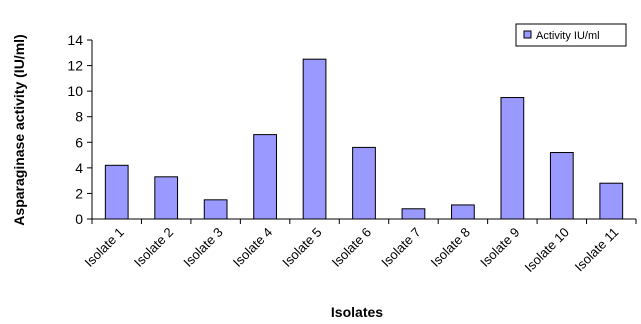 This screenshot has width=641, height=324. What do you see at coordinates (400, 247) in the screenshot?
I see `x-tick-label: Isolate 7` at bounding box center [400, 247].